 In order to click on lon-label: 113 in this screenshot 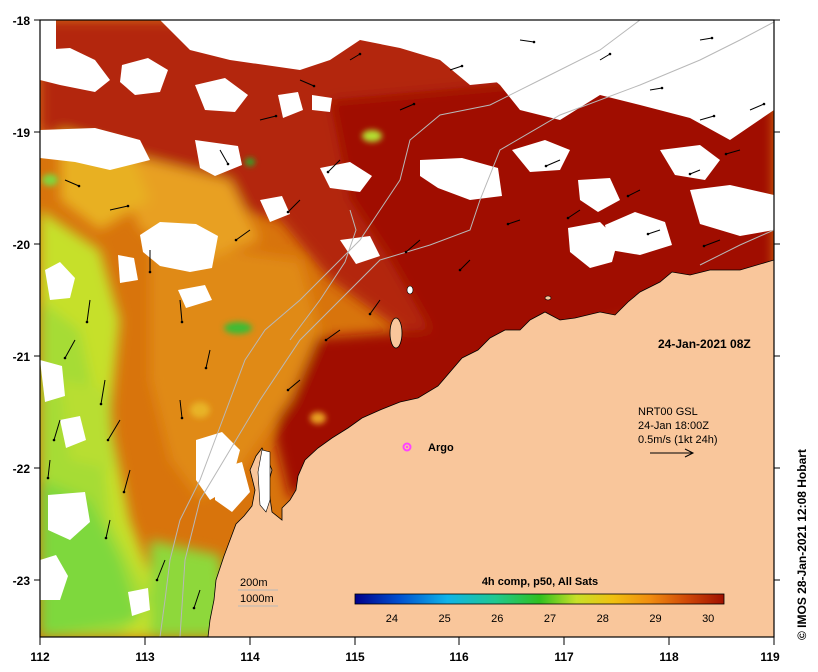, I will do `click(145, 657)`.